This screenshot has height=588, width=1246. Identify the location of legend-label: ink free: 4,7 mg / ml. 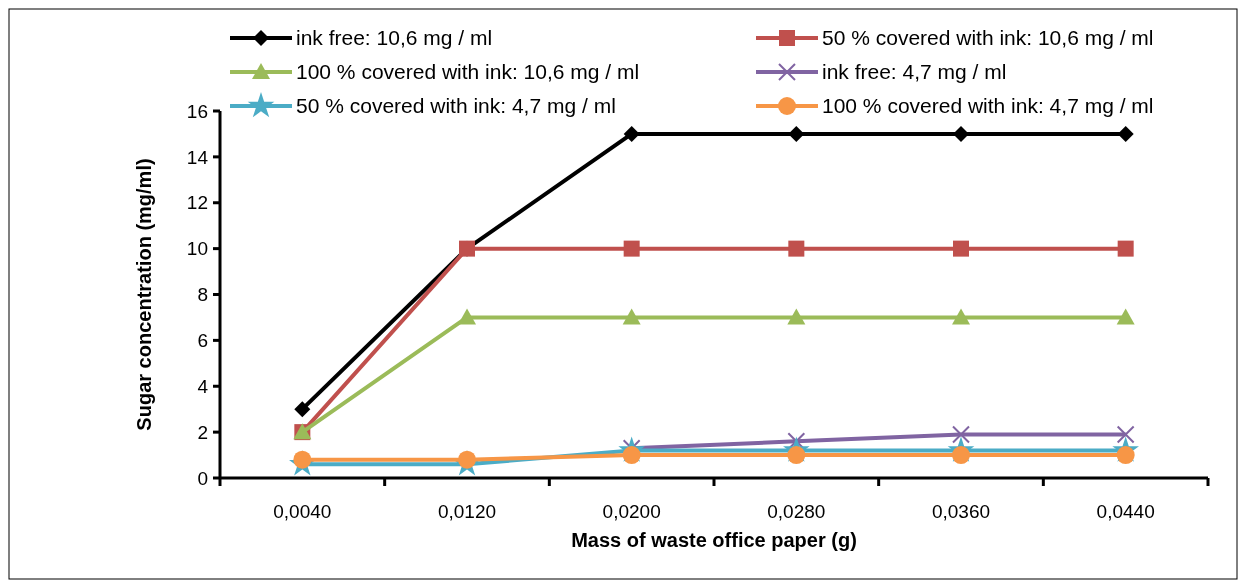
(914, 72).